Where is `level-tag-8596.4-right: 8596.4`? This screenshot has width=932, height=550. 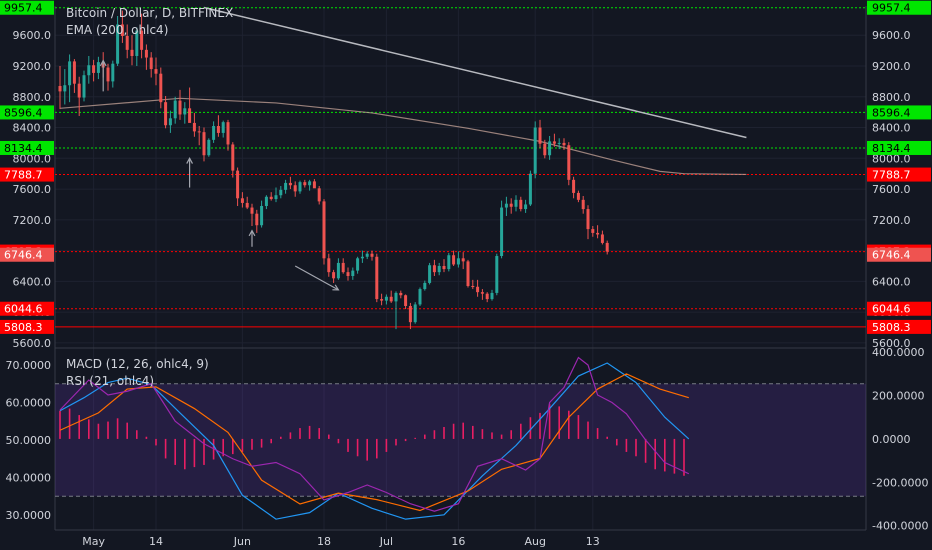 level-tag-8596.4-right: 8596.4 is located at coordinates (891, 112).